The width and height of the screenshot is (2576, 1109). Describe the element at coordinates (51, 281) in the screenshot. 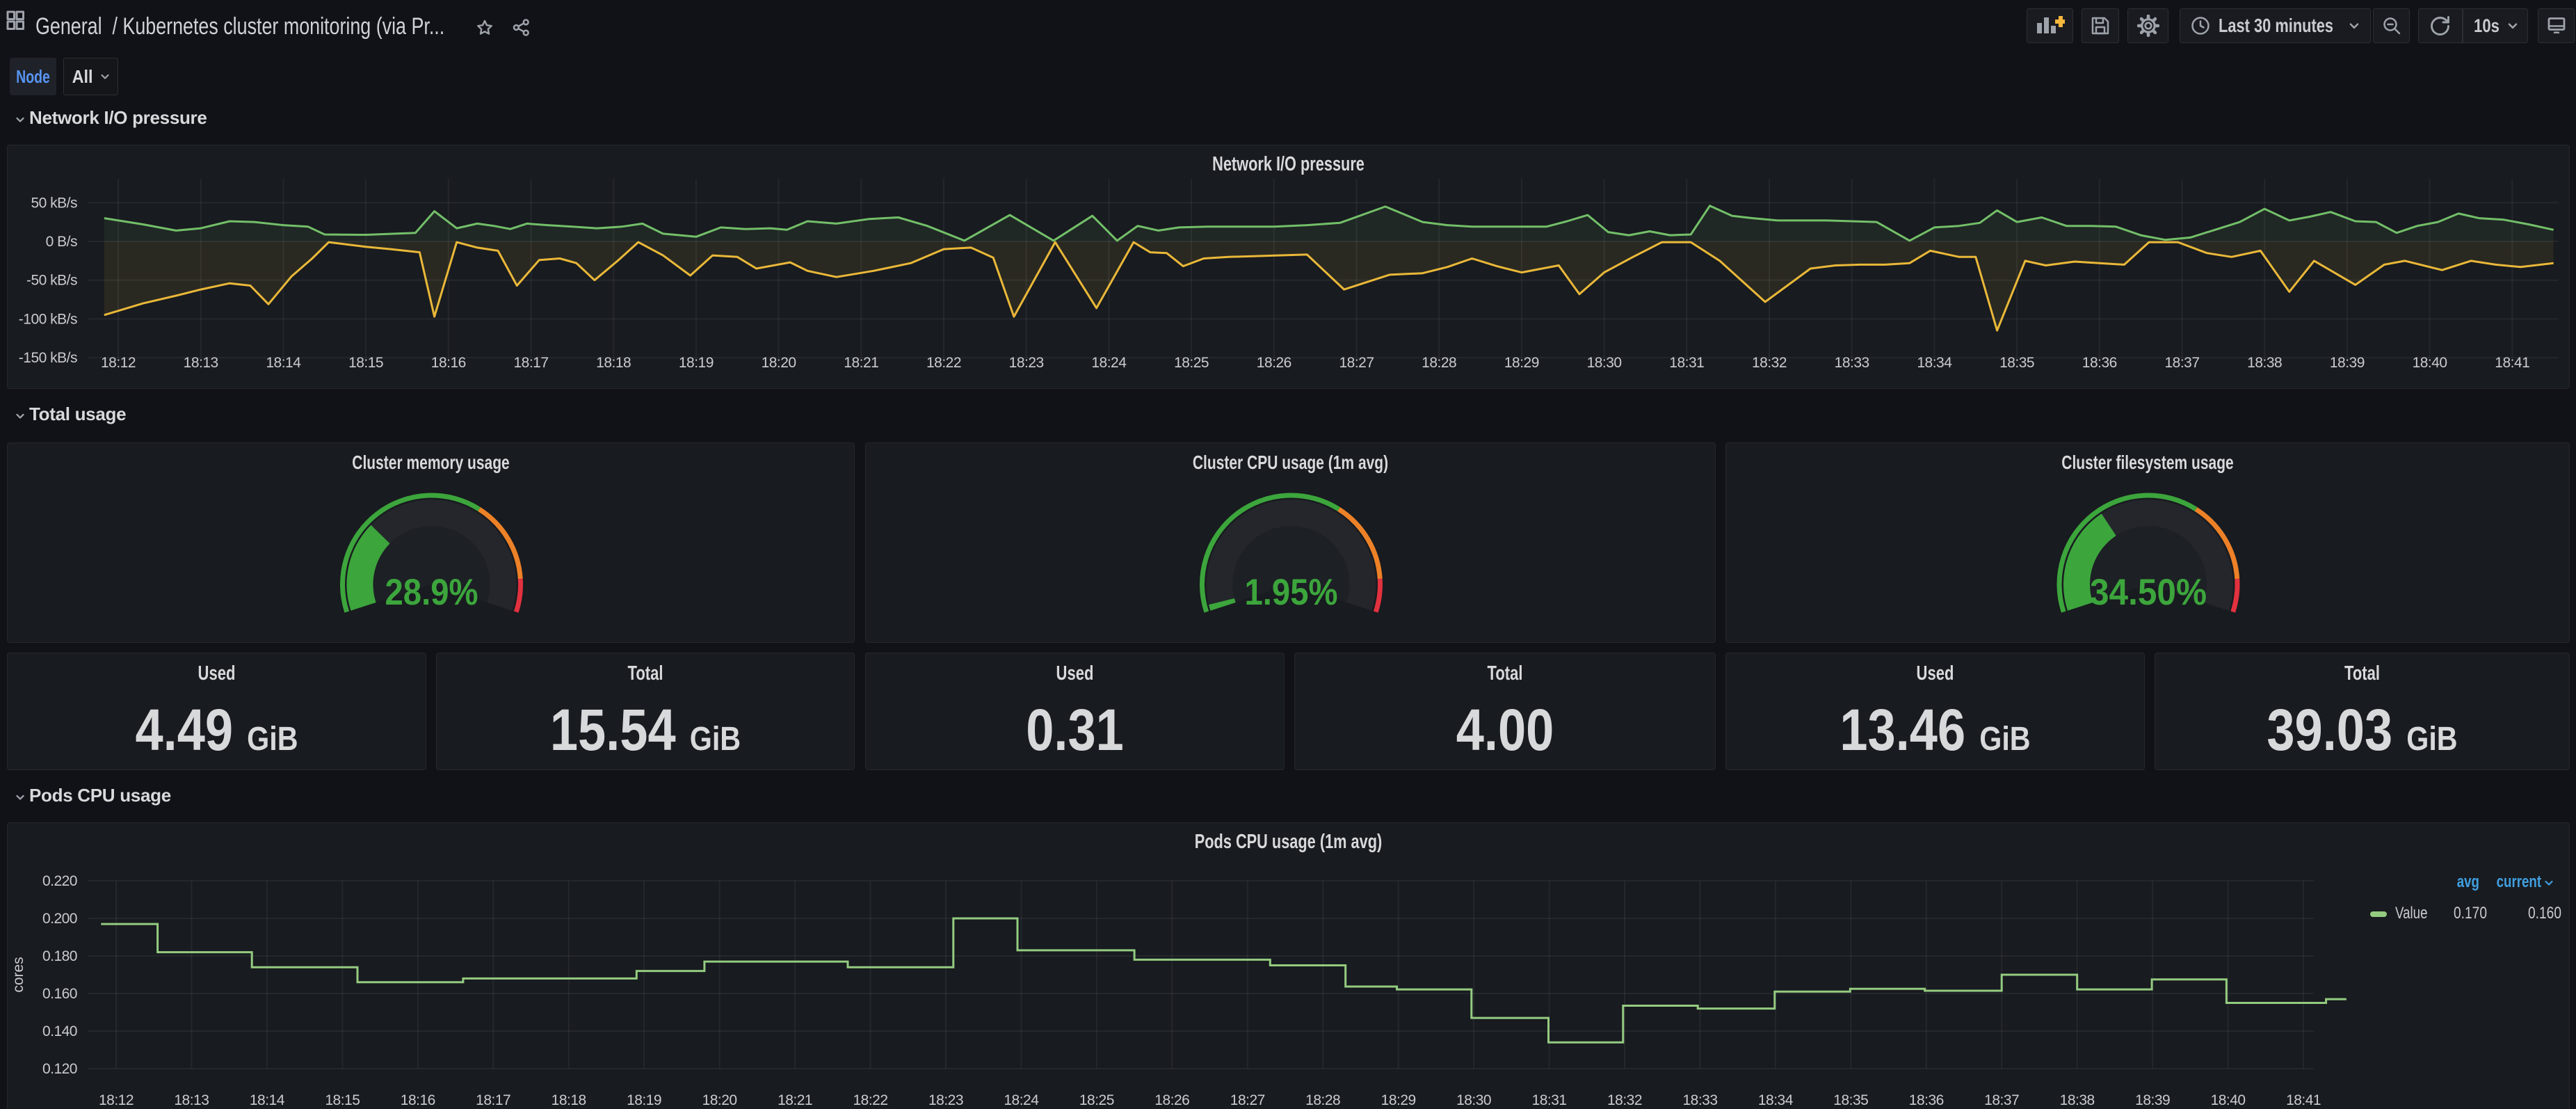

I see `svg-text: -50 kB/s` at that location.